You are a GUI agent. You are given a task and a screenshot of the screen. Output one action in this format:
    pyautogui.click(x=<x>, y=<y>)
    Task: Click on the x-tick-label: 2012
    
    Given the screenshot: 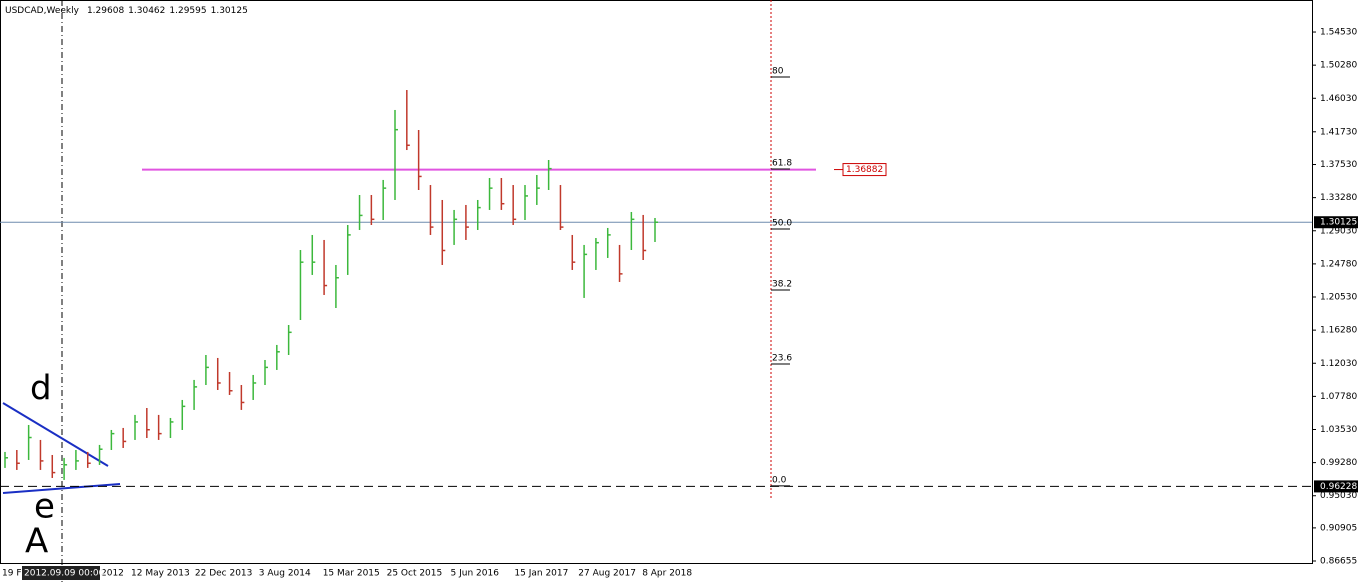 What is the action you would take?
    pyautogui.click(x=112, y=574)
    